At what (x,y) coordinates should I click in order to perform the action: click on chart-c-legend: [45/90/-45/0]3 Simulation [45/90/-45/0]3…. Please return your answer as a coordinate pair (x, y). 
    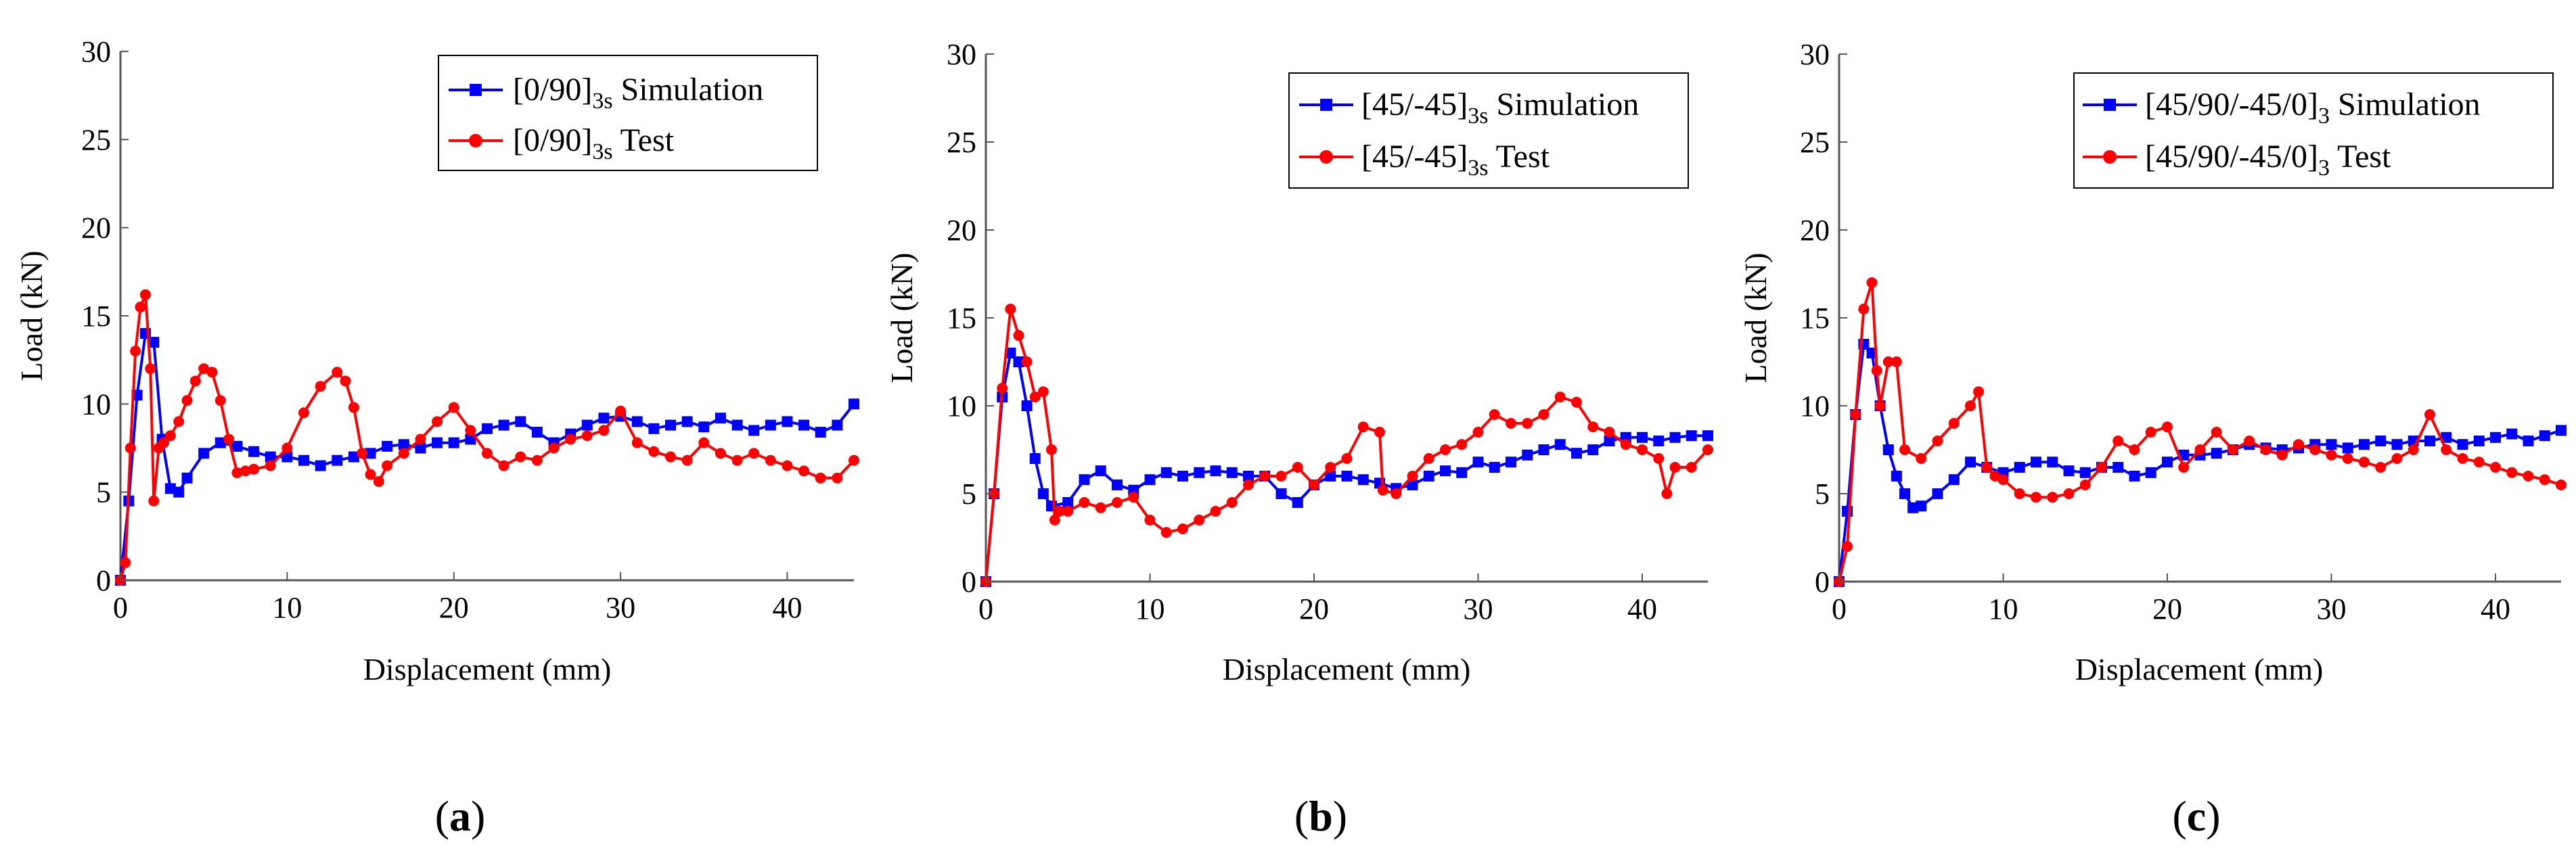
    Looking at the image, I should click on (2313, 130).